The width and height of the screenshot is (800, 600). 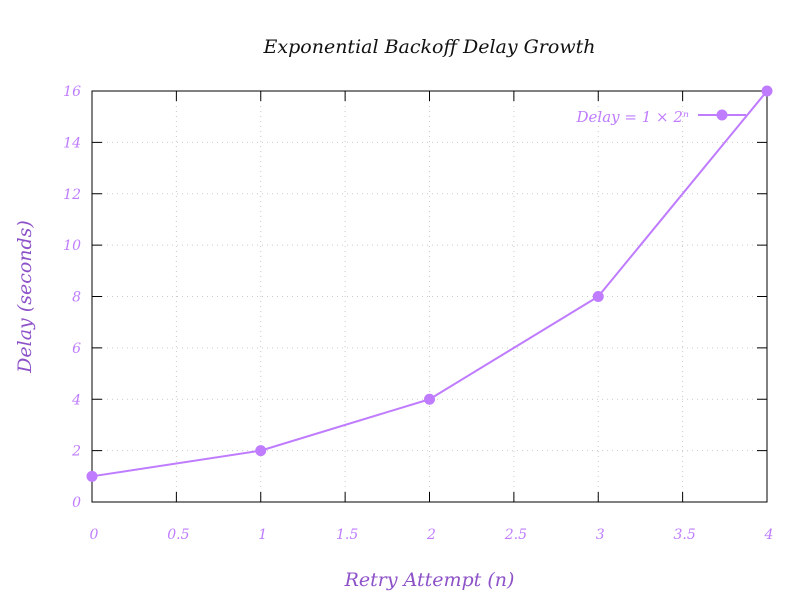 I want to click on y-tick-label: 14, so click(x=72, y=143).